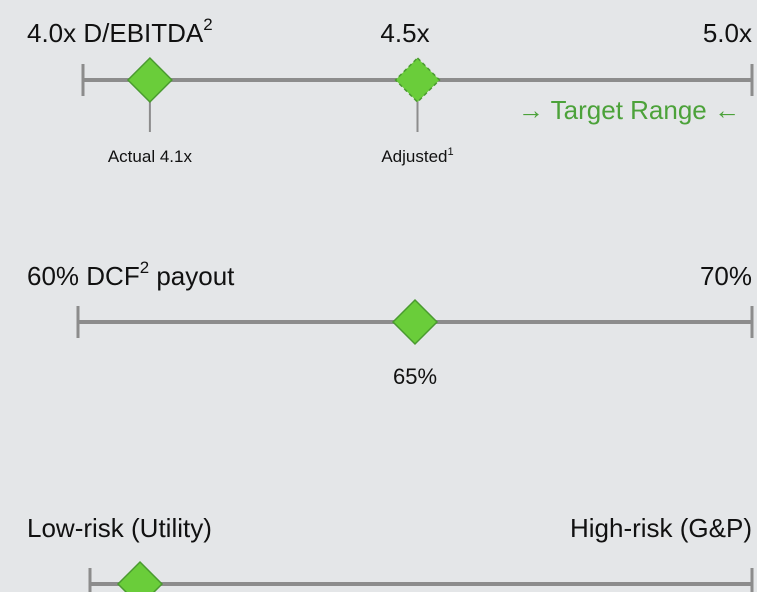 This screenshot has width=757, height=592. I want to click on left-label: Low-risk (Utility), so click(119, 528).